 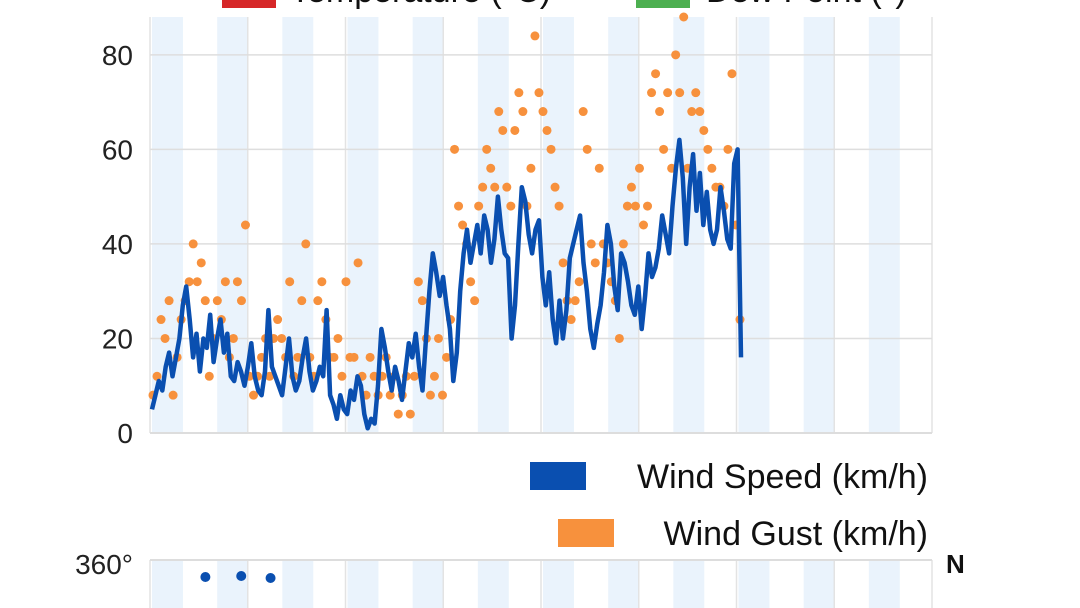 What do you see at coordinates (796, 534) in the screenshot?
I see `wind-gust-legend-label: Wind Gust (km/h)` at bounding box center [796, 534].